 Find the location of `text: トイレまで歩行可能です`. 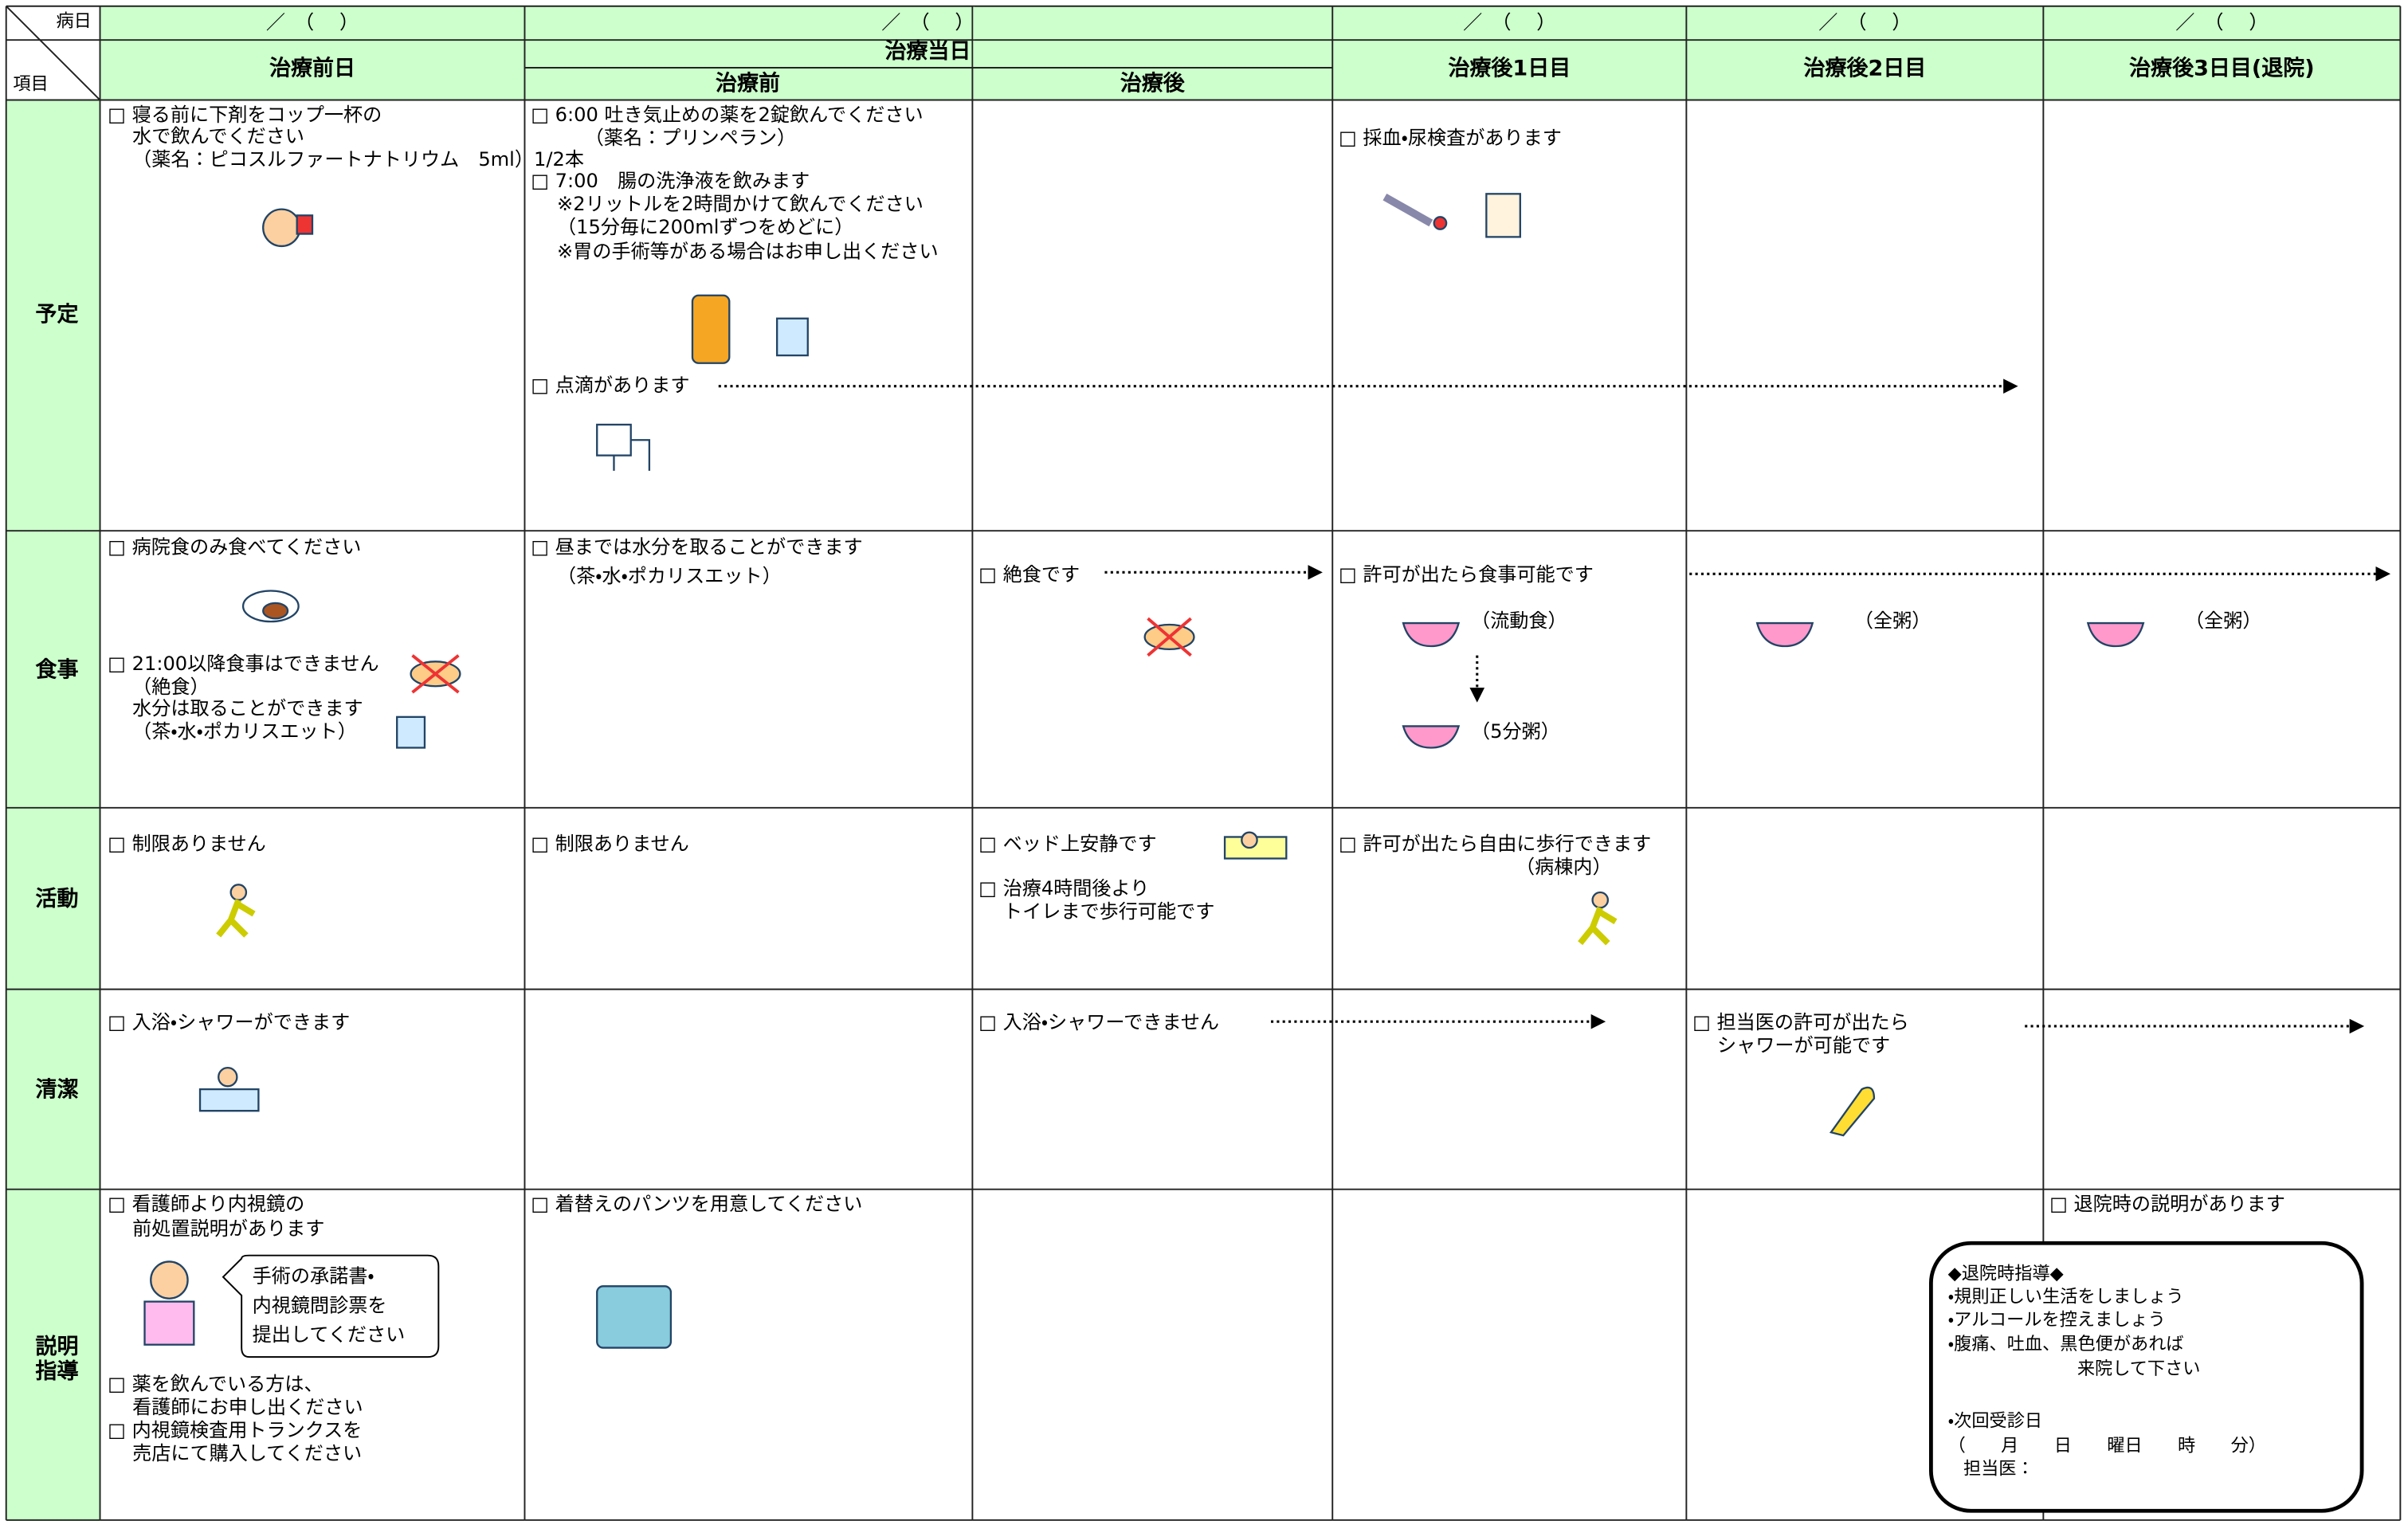

text: トイレまで歩行可能です is located at coordinates (1108, 911).